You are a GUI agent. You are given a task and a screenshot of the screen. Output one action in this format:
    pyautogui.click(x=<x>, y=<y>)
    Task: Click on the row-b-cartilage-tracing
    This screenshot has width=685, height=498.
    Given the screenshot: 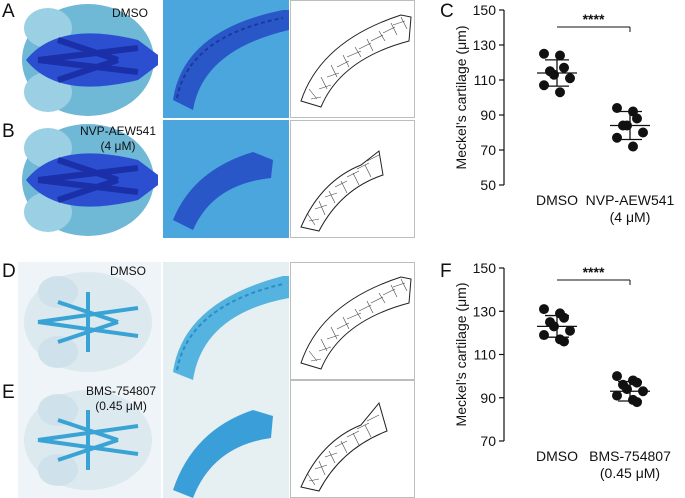 What is the action you would take?
    pyautogui.click(x=352, y=179)
    